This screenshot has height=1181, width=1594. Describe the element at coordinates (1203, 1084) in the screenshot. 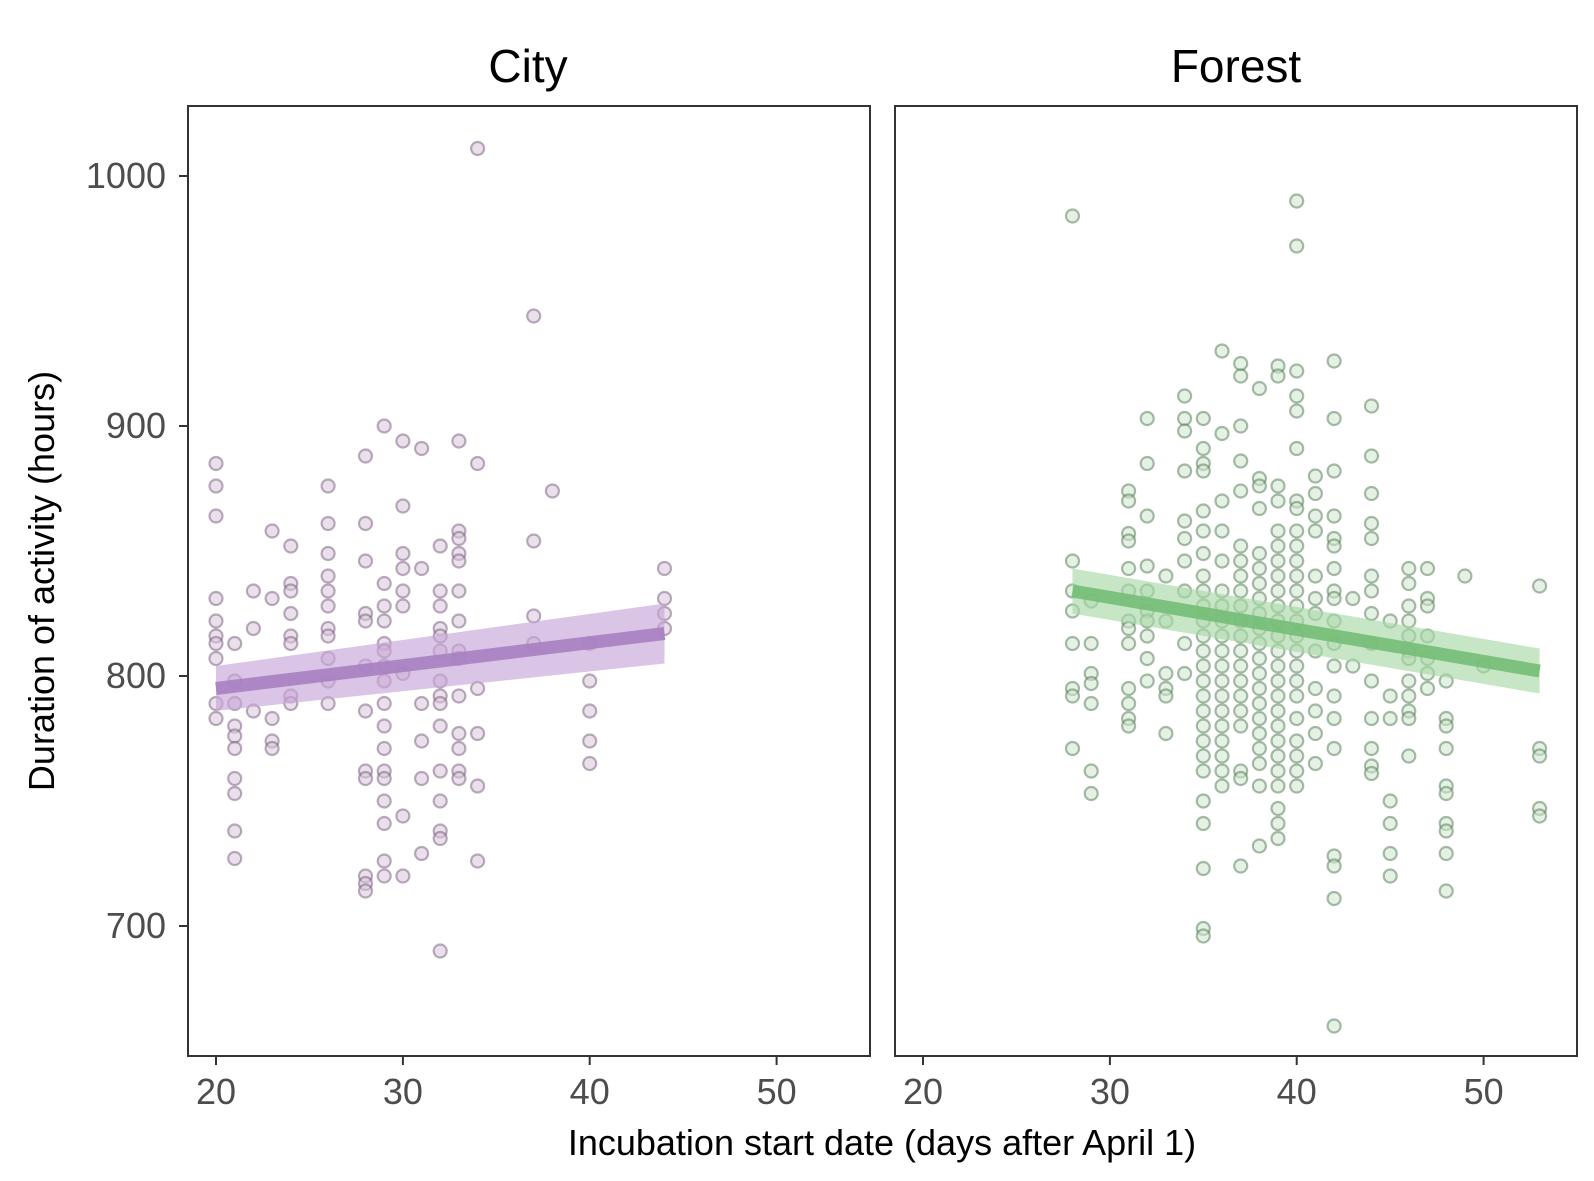

I see `x-axis-forest: 20 30 40 50` at that location.